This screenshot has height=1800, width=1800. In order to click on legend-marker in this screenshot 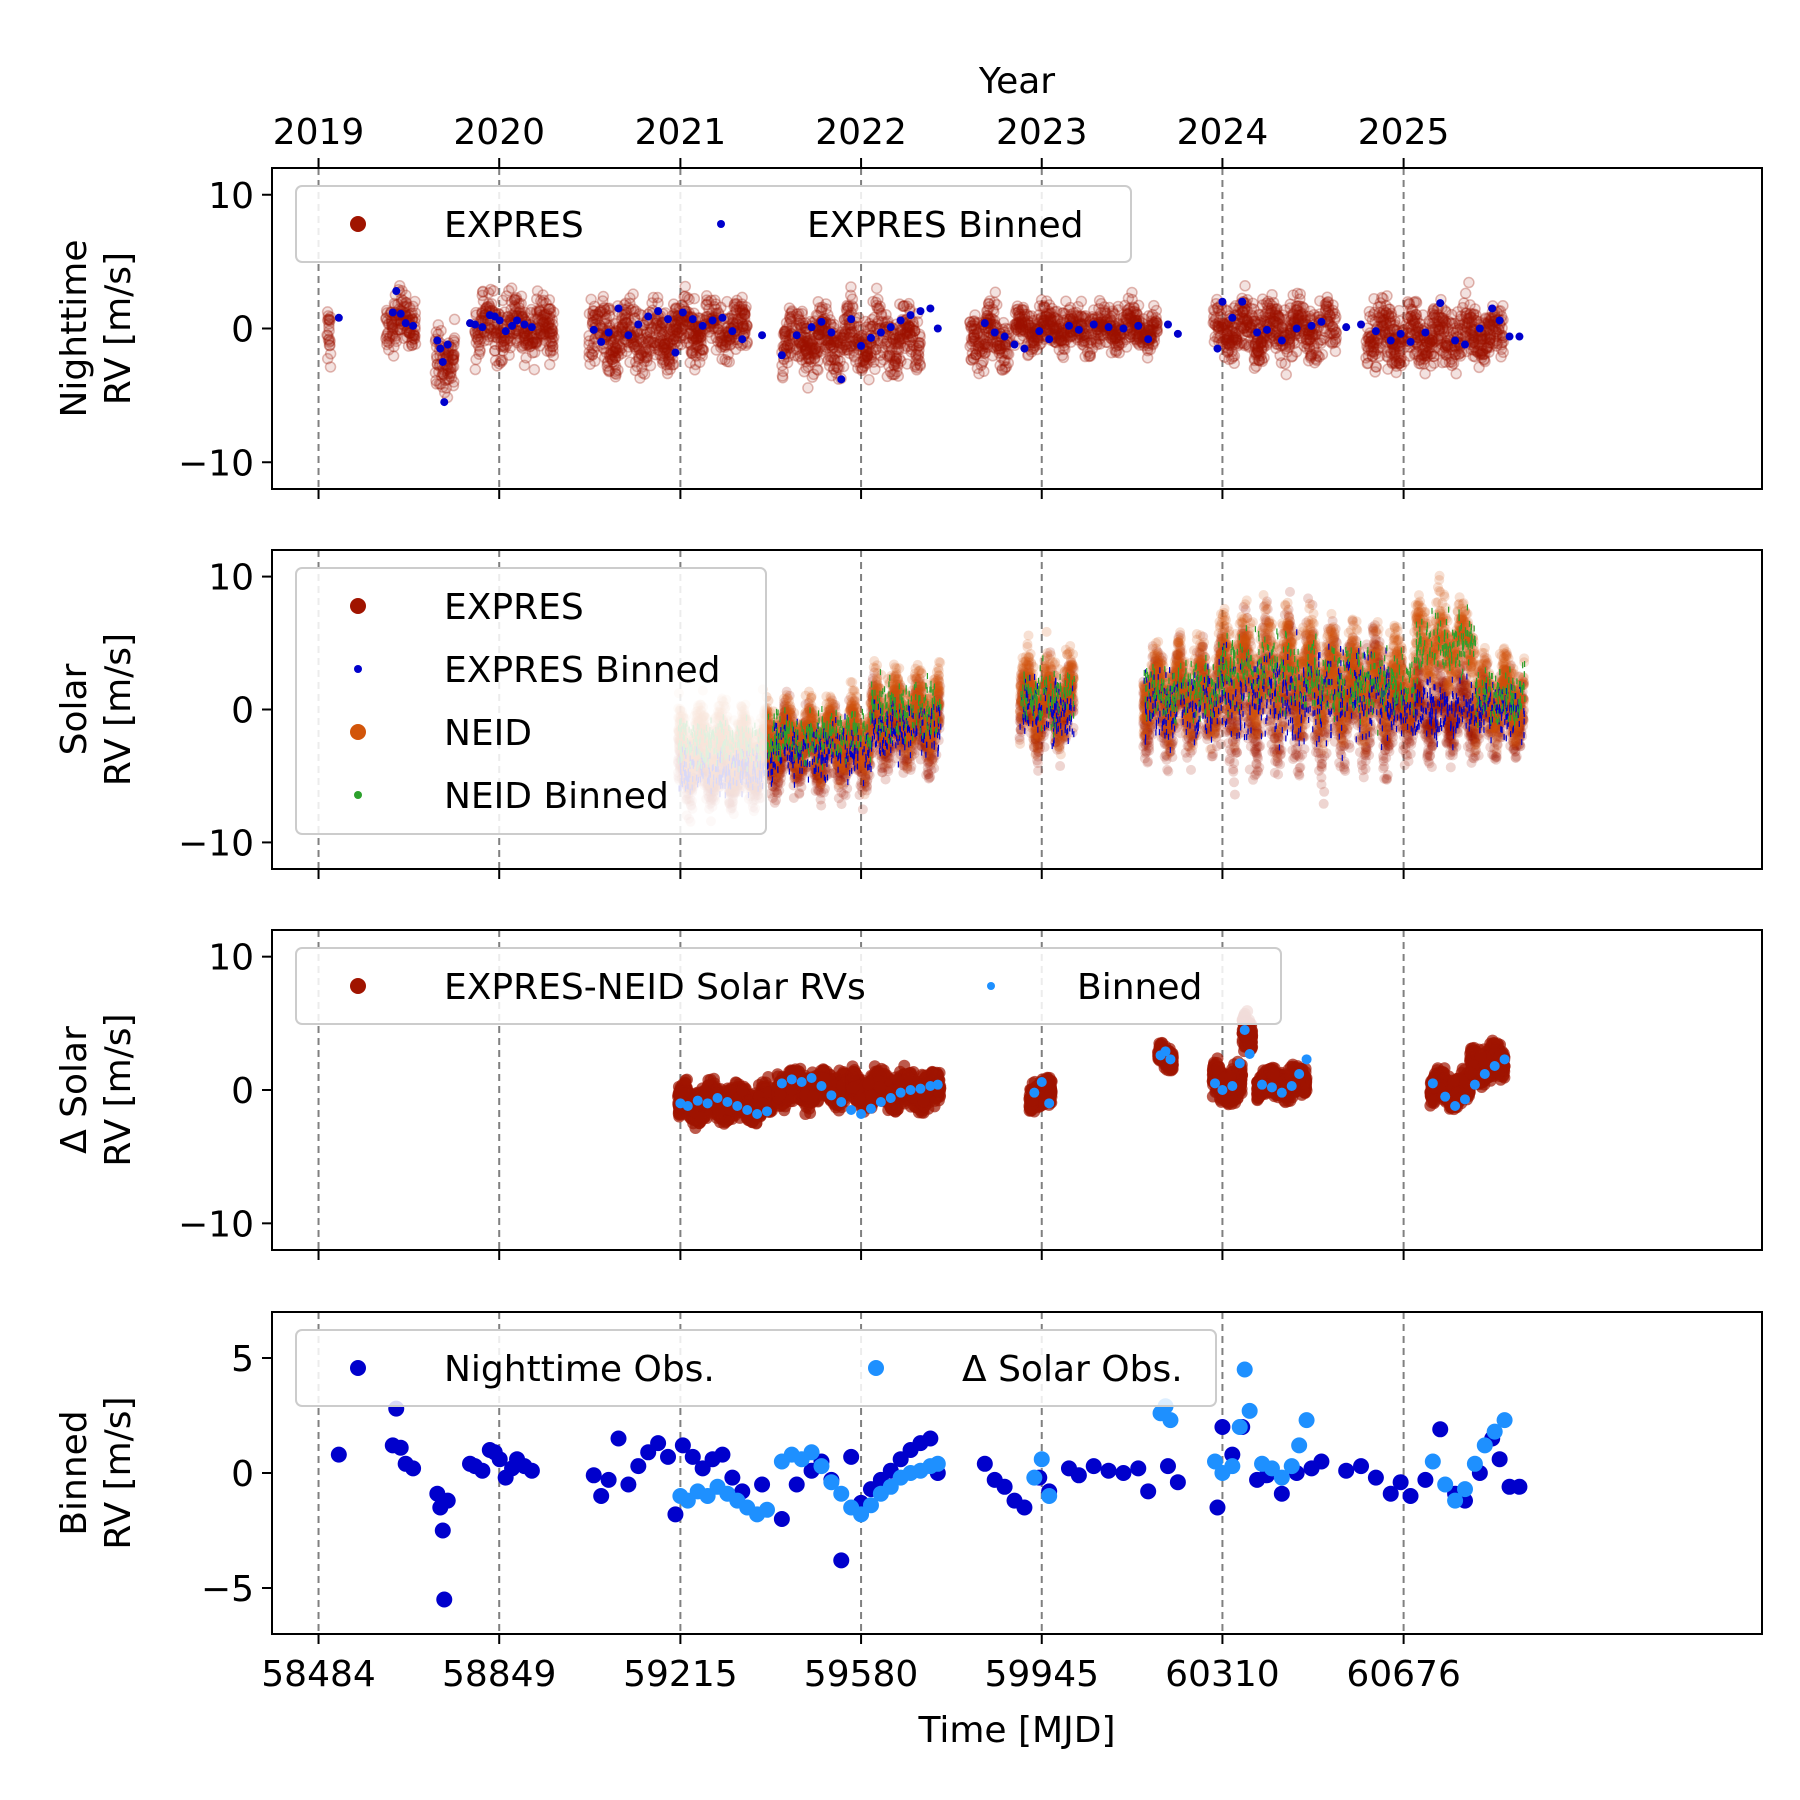, I will do `click(358, 224)`.